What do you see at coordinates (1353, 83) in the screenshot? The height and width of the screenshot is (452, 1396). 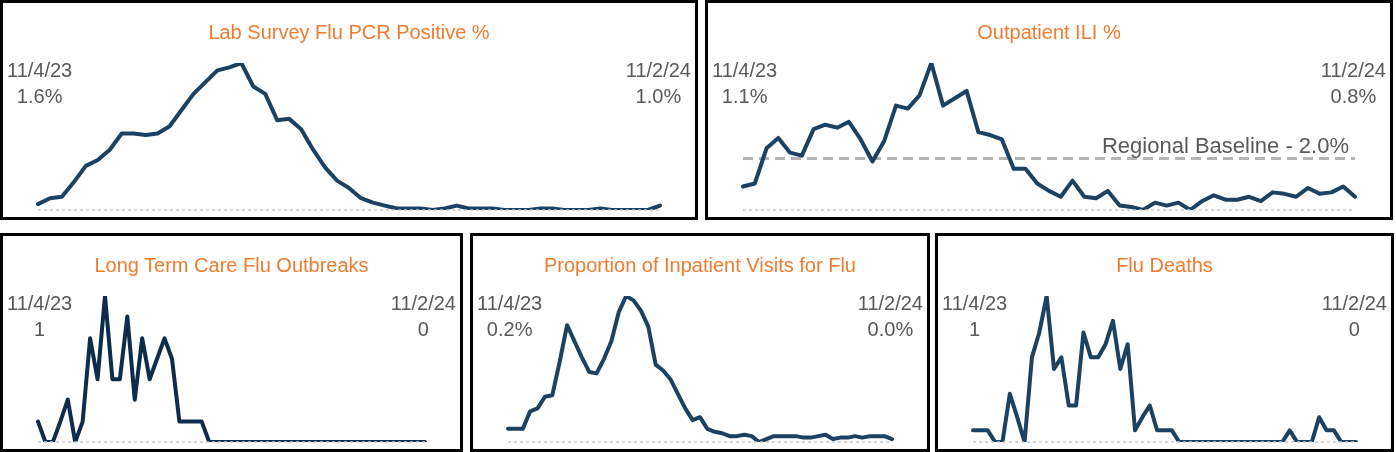 I see `annotation: 11/2/24 0.8%` at bounding box center [1353, 83].